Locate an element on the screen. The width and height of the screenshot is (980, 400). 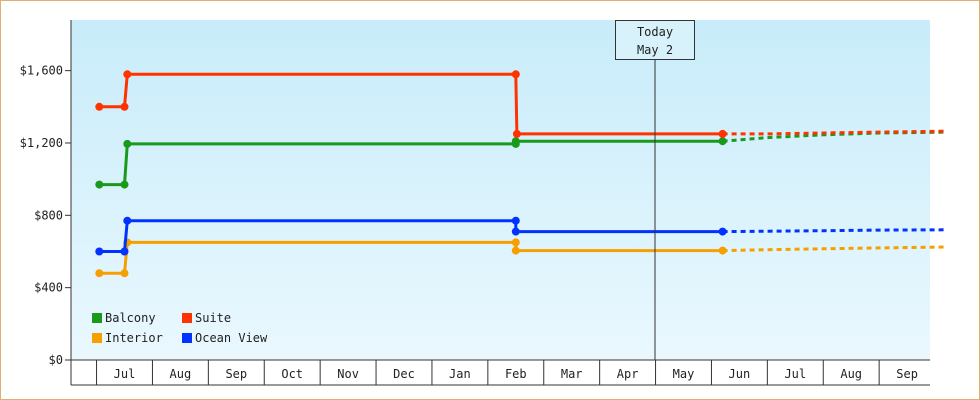
legend-label: Suite is located at coordinates (213, 318).